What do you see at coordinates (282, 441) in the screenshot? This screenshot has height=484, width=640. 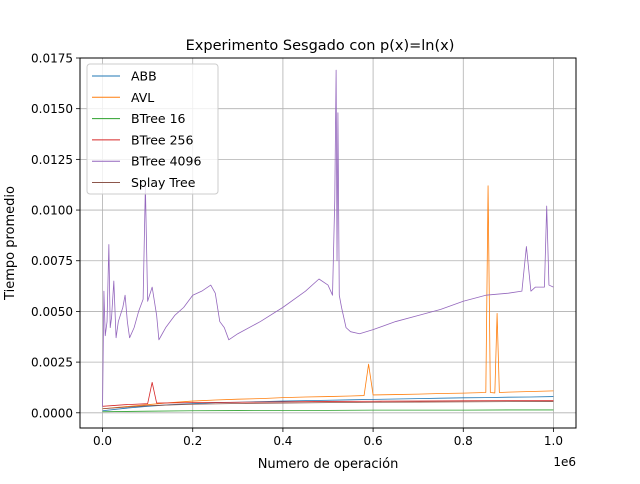 I see `x-tick-label: 0.4` at bounding box center [282, 441].